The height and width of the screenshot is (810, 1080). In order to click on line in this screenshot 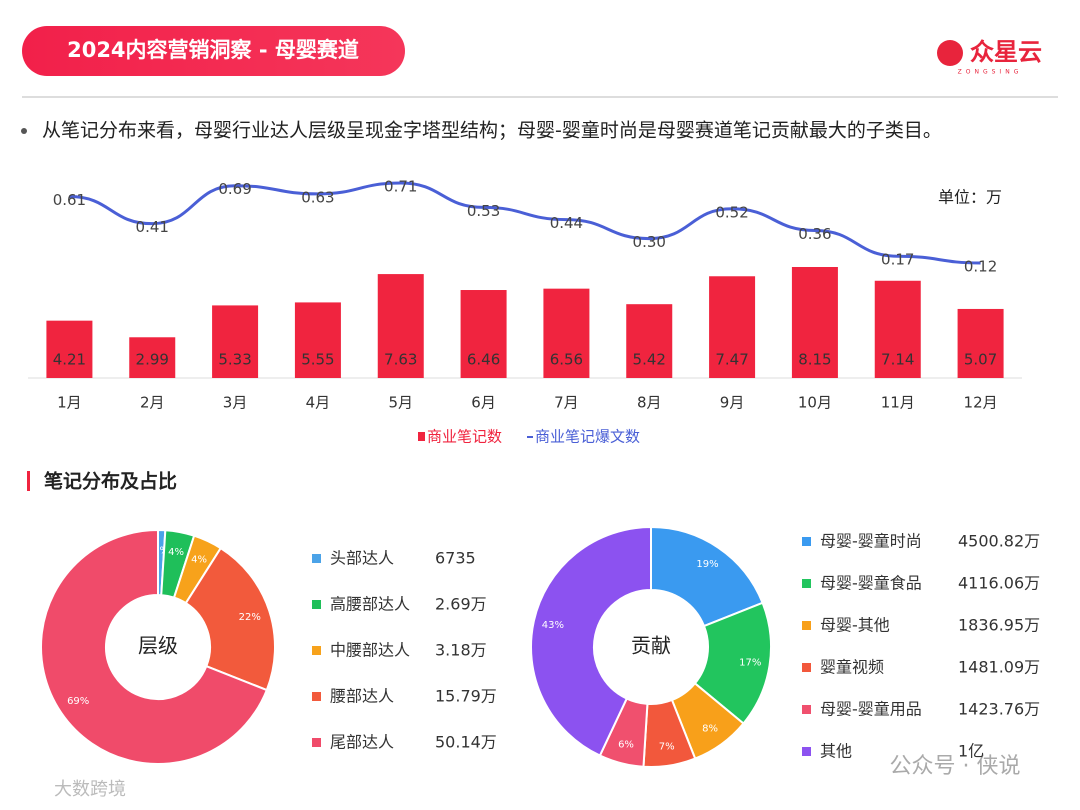, I will do `click(525, 223)`.